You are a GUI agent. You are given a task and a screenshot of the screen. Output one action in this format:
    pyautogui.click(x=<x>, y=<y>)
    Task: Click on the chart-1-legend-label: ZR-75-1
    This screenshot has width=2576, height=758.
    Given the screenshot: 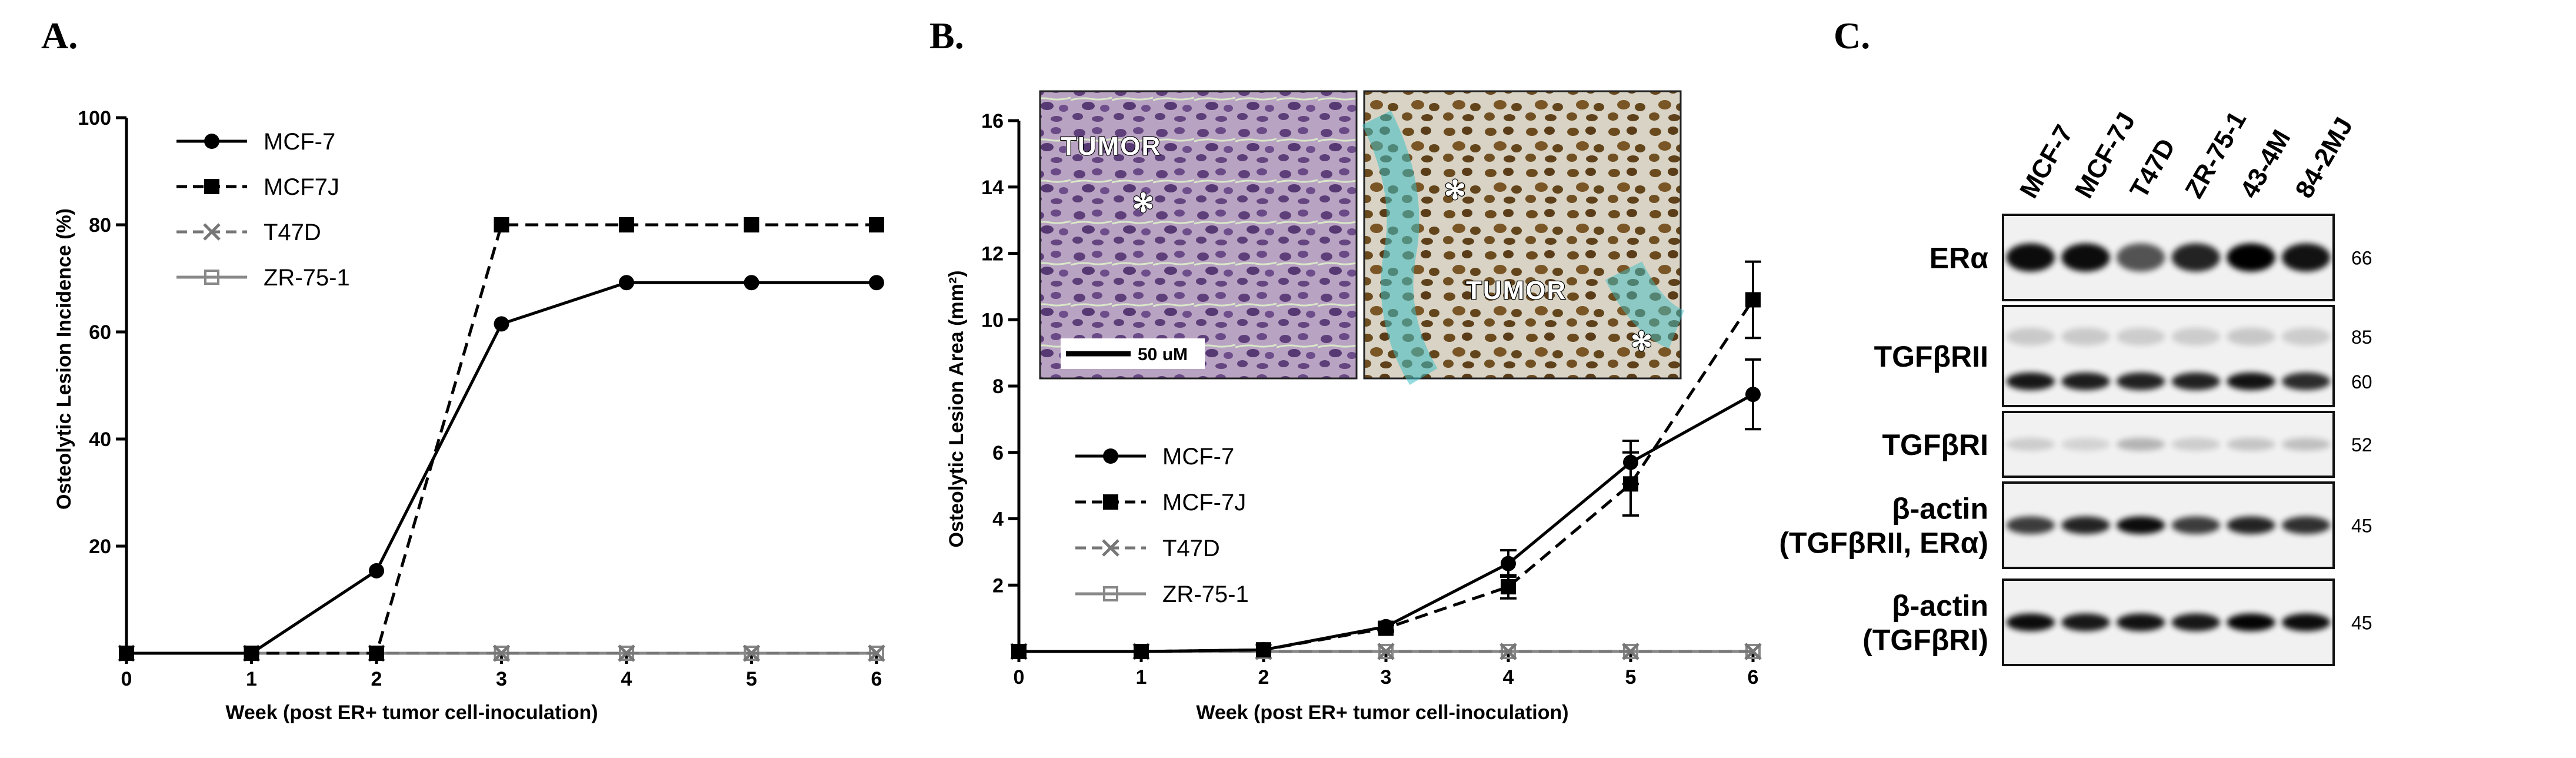 What is the action you would take?
    pyautogui.click(x=1206, y=594)
    